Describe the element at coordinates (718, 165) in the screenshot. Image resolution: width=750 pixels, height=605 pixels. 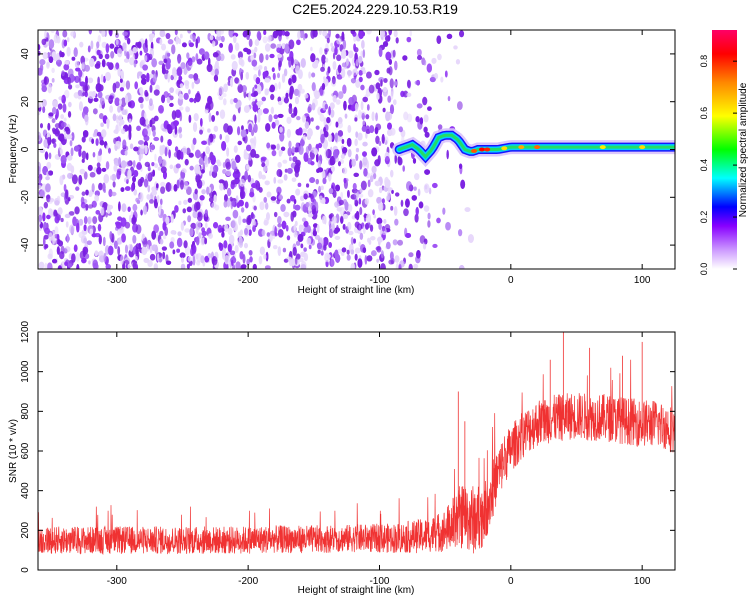
I see `colorbar-ticks: 0.0 0.2 0.4 0.6 0.8` at that location.